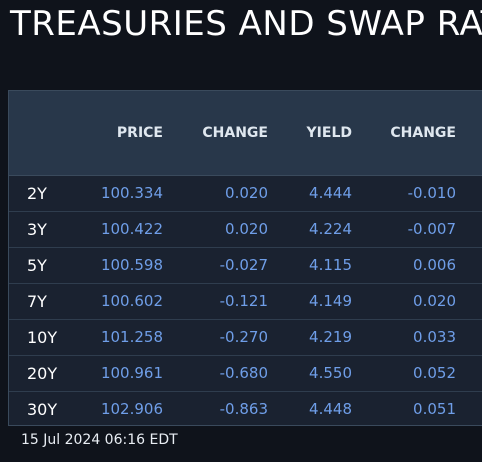 Image resolution: width=482 pixels, height=462 pixels. Describe the element at coordinates (44, 337) in the screenshot. I see `tenor-cell: 10Y` at that location.